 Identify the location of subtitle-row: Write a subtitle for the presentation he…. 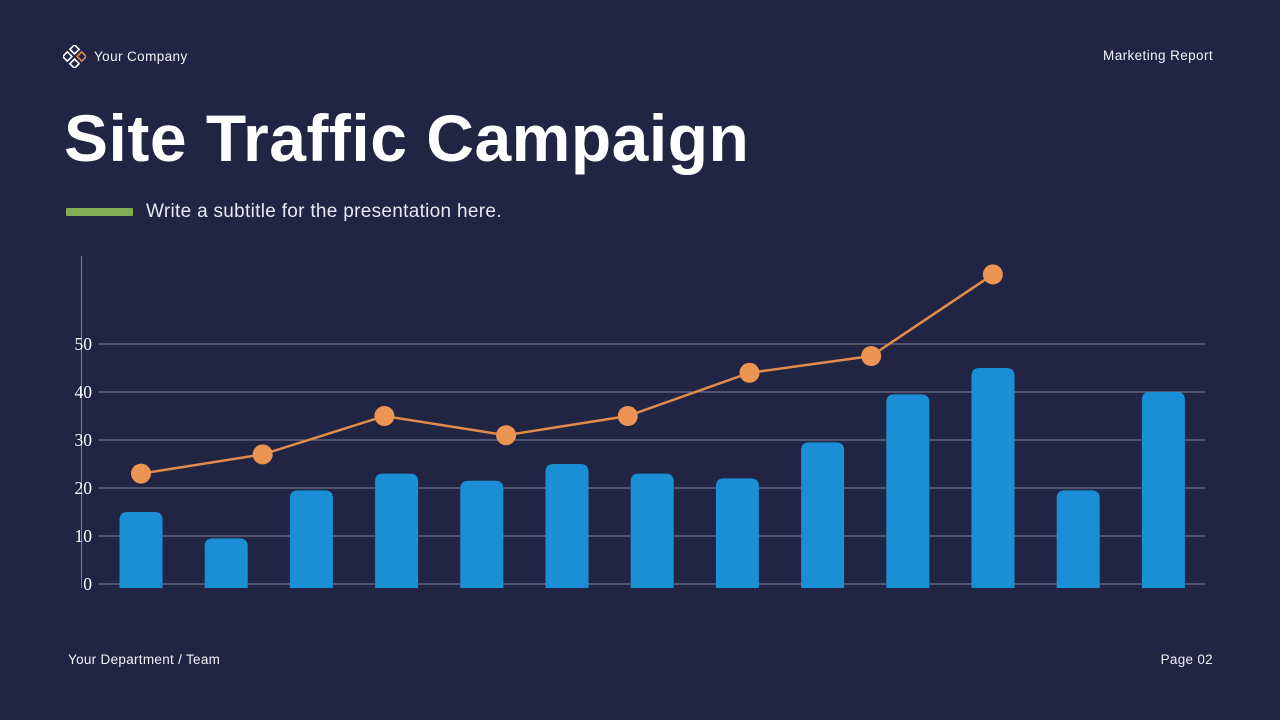
(284, 211).